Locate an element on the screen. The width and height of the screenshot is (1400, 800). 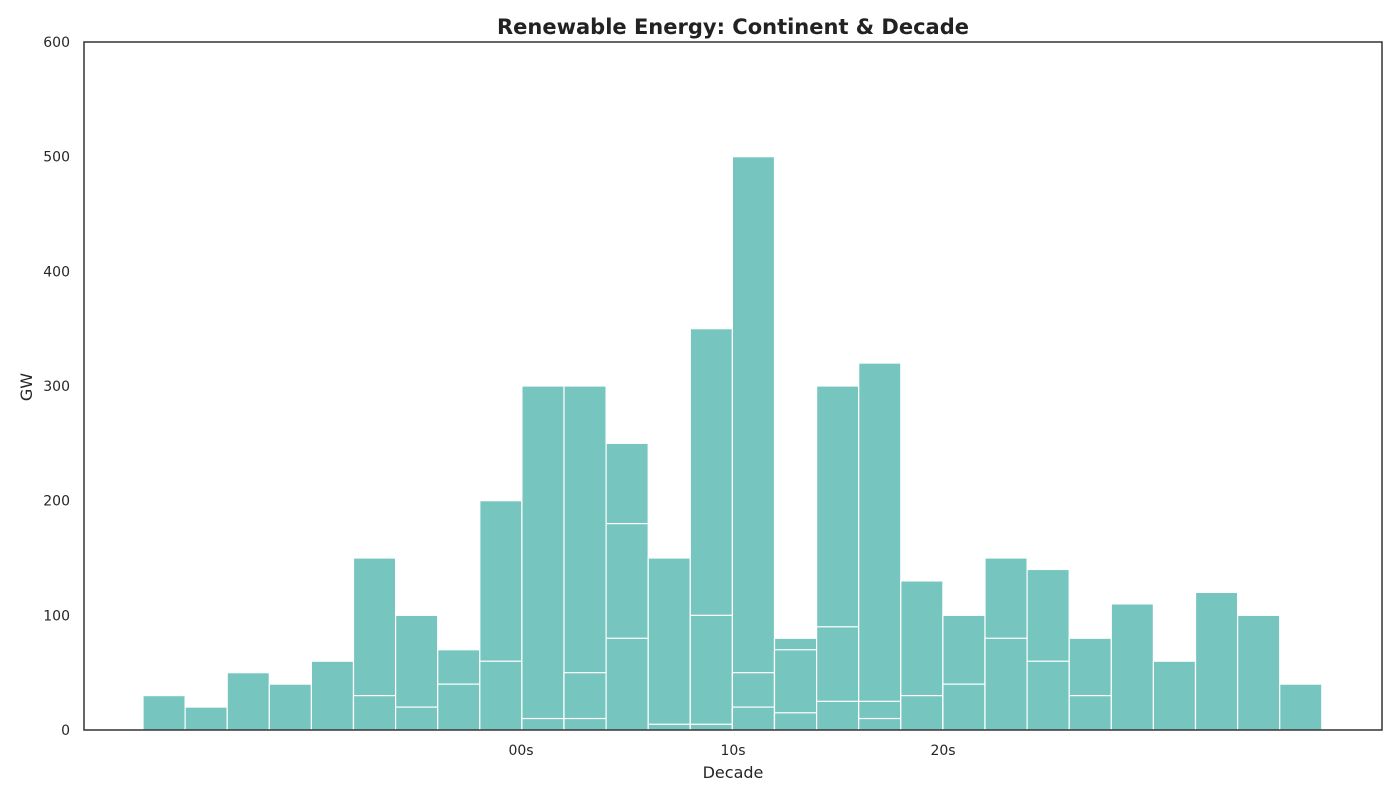
x-axis-ticks: 00s 10s 20s is located at coordinates (731, 751).